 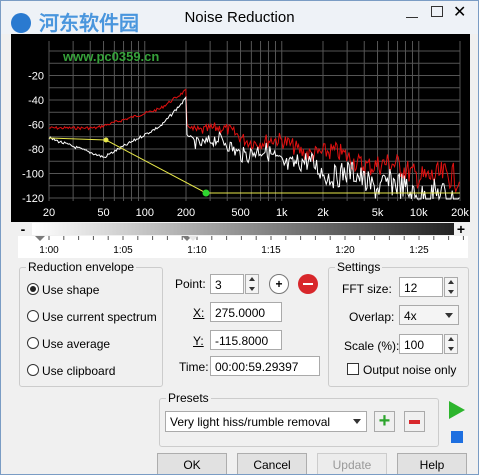 I want to click on point-input: 3, so click(x=227, y=284).